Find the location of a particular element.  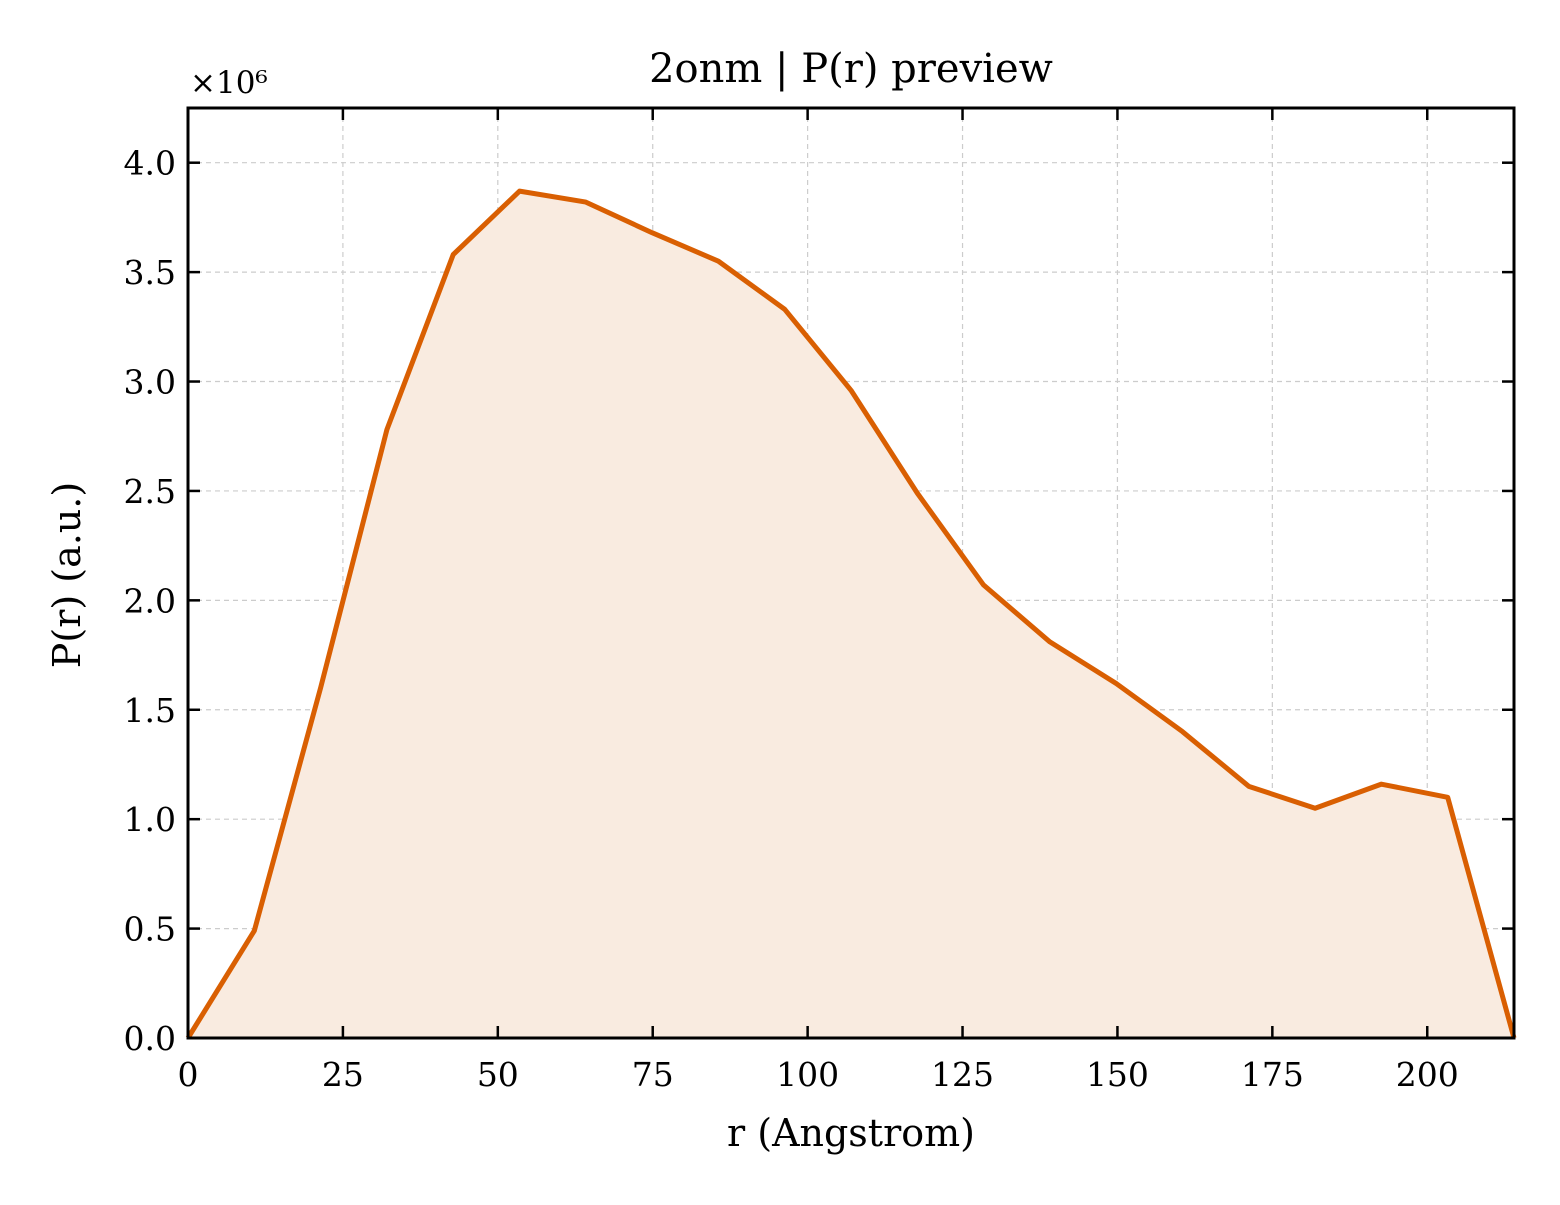

x-axis-title: r (Angstrom) is located at coordinates (851, 1133).